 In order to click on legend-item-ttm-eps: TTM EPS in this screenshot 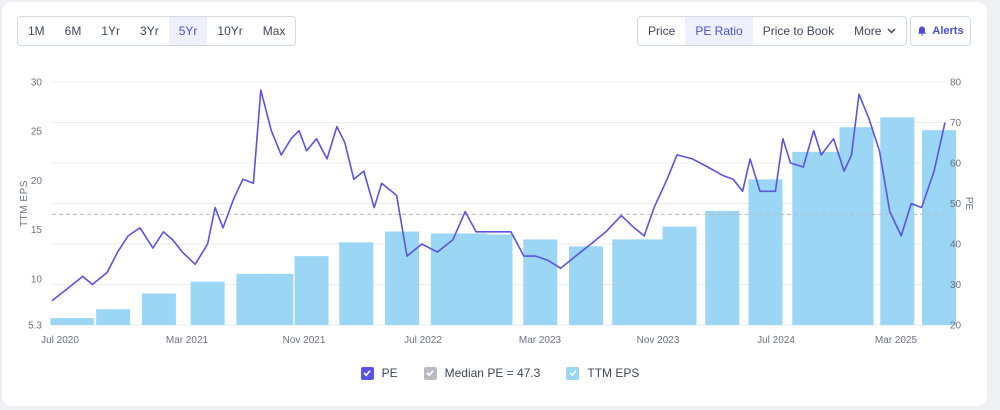, I will do `click(602, 373)`.